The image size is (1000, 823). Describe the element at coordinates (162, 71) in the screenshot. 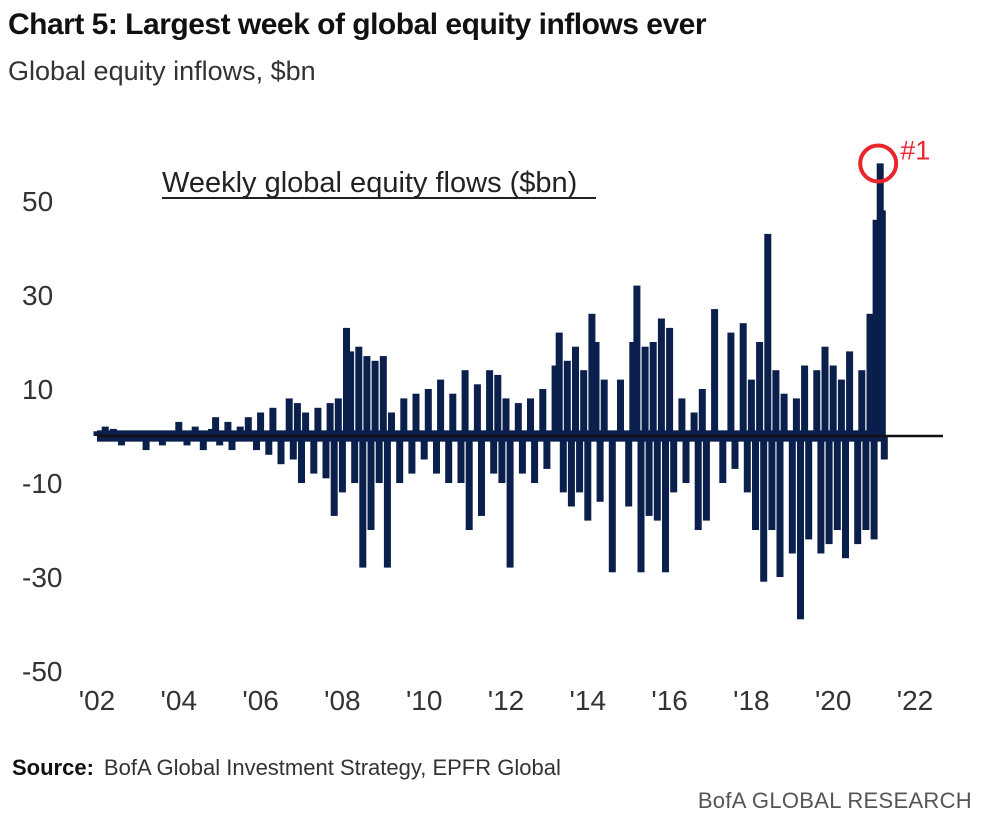

I see `chart-subtitle: Global equity inflows, $bn` at that location.